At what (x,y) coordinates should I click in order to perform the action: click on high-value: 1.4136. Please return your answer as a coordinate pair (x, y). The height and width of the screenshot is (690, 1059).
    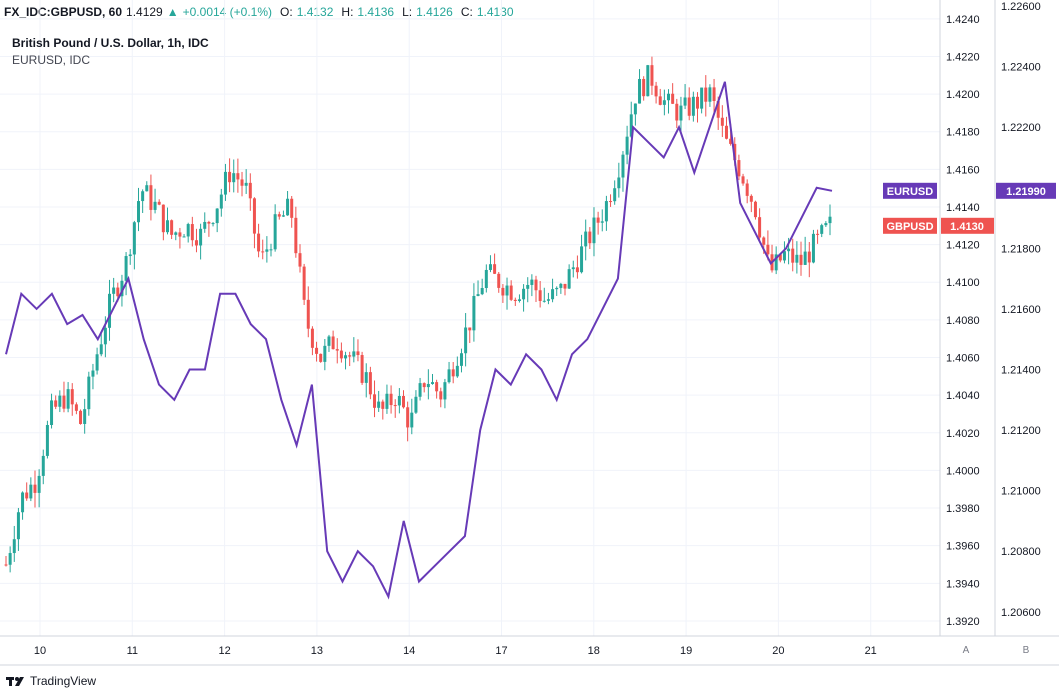
    Looking at the image, I should click on (376, 12).